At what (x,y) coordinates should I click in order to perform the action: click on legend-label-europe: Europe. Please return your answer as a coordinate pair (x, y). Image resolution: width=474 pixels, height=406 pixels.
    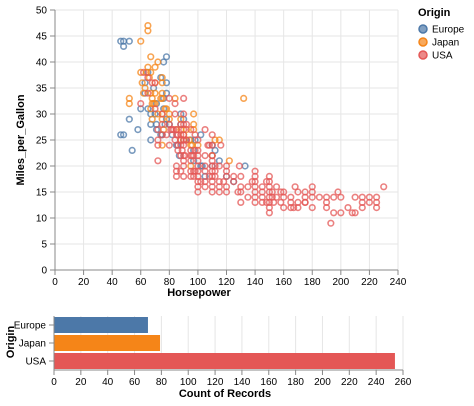
    Looking at the image, I should click on (448, 30).